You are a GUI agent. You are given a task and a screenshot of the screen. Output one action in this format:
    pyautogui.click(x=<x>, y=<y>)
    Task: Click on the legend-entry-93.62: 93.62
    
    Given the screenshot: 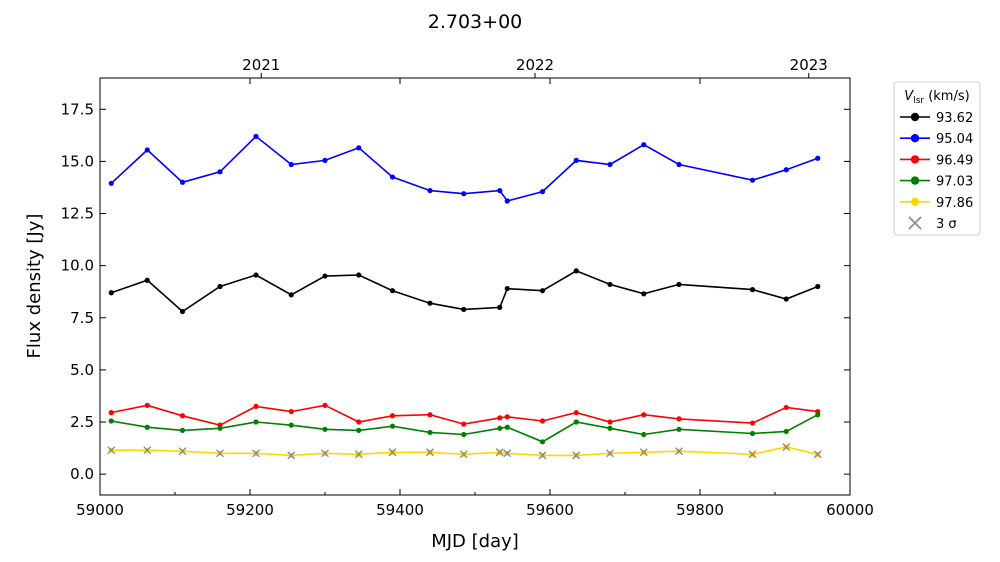 What is the action you would take?
    pyautogui.click(x=936, y=118)
    